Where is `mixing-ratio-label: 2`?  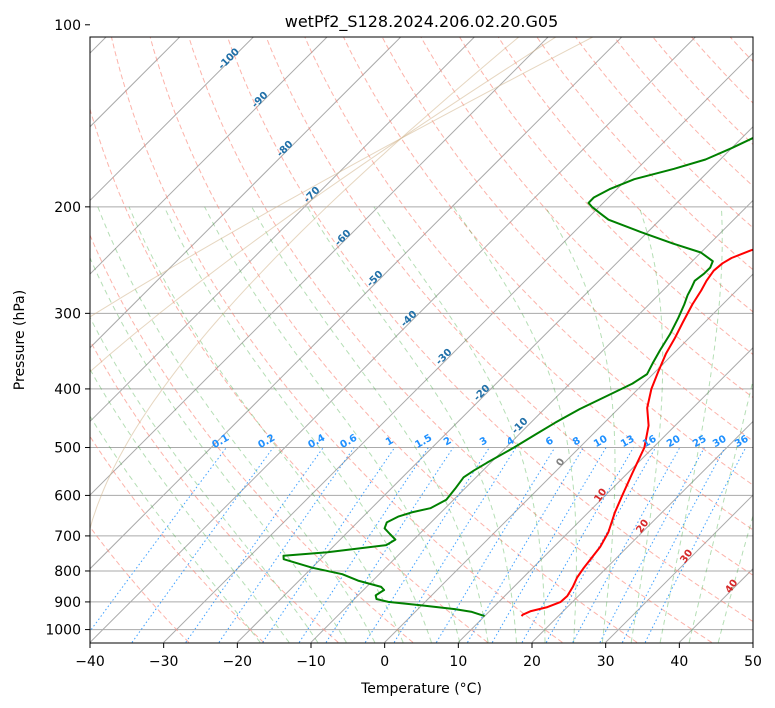 mixing-ratio-label: 2 is located at coordinates (448, 441).